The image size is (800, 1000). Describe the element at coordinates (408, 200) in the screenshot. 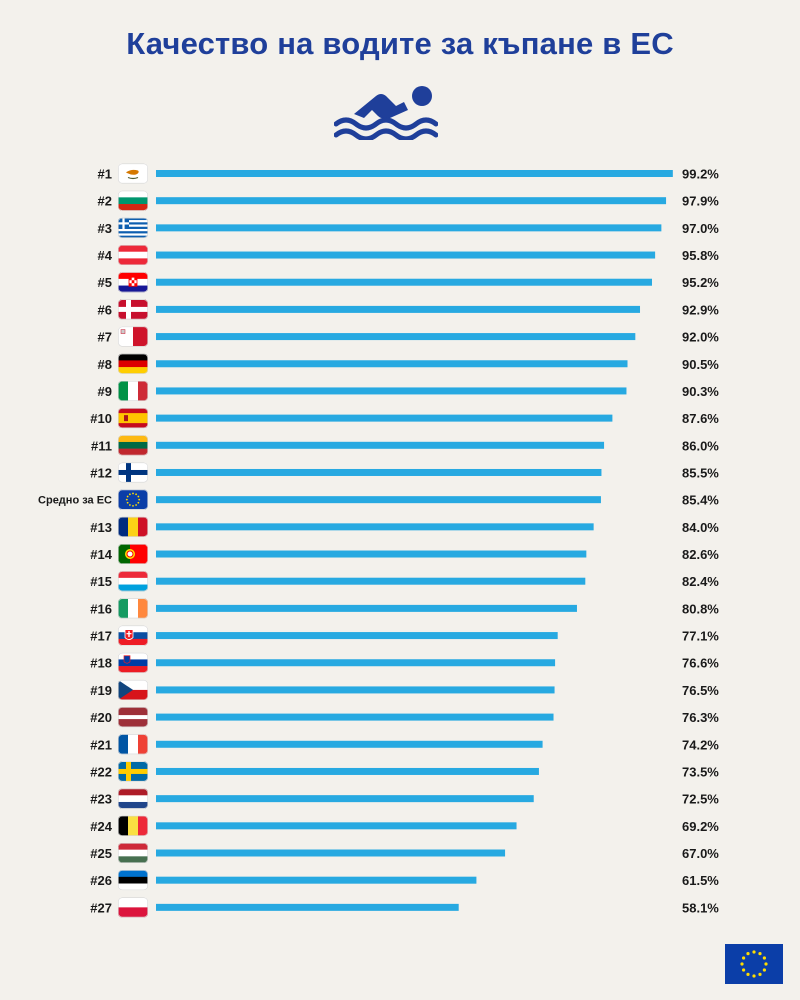

I see `bar-row: #2 97.9%` at that location.